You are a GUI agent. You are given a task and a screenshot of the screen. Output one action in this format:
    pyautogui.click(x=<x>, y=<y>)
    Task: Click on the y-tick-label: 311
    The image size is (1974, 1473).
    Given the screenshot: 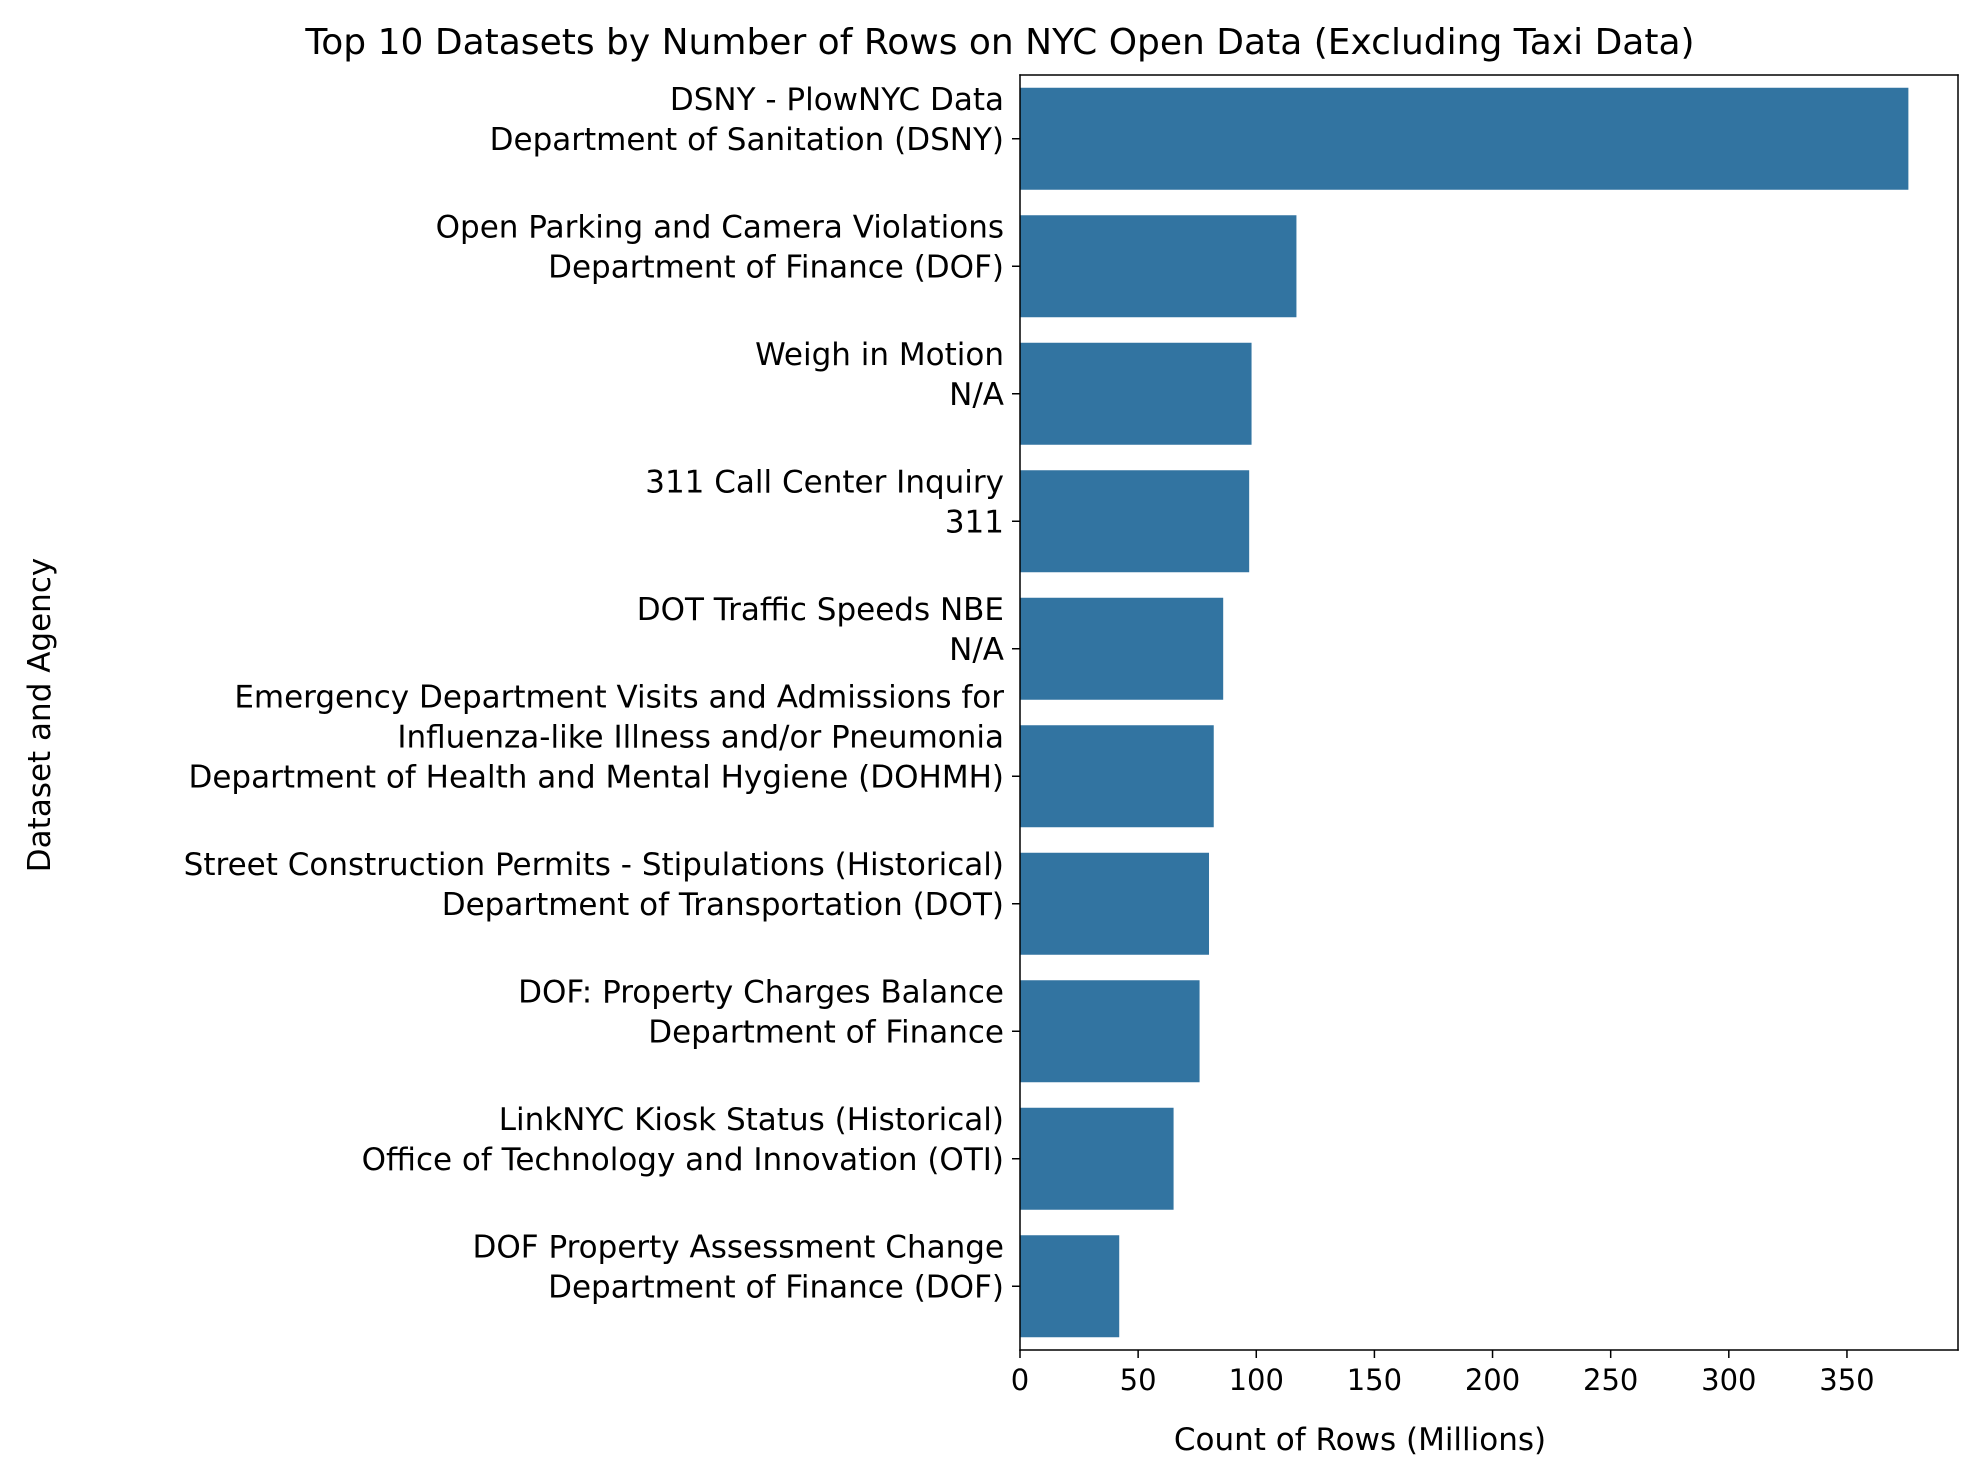 What is the action you would take?
    pyautogui.click(x=974, y=522)
    